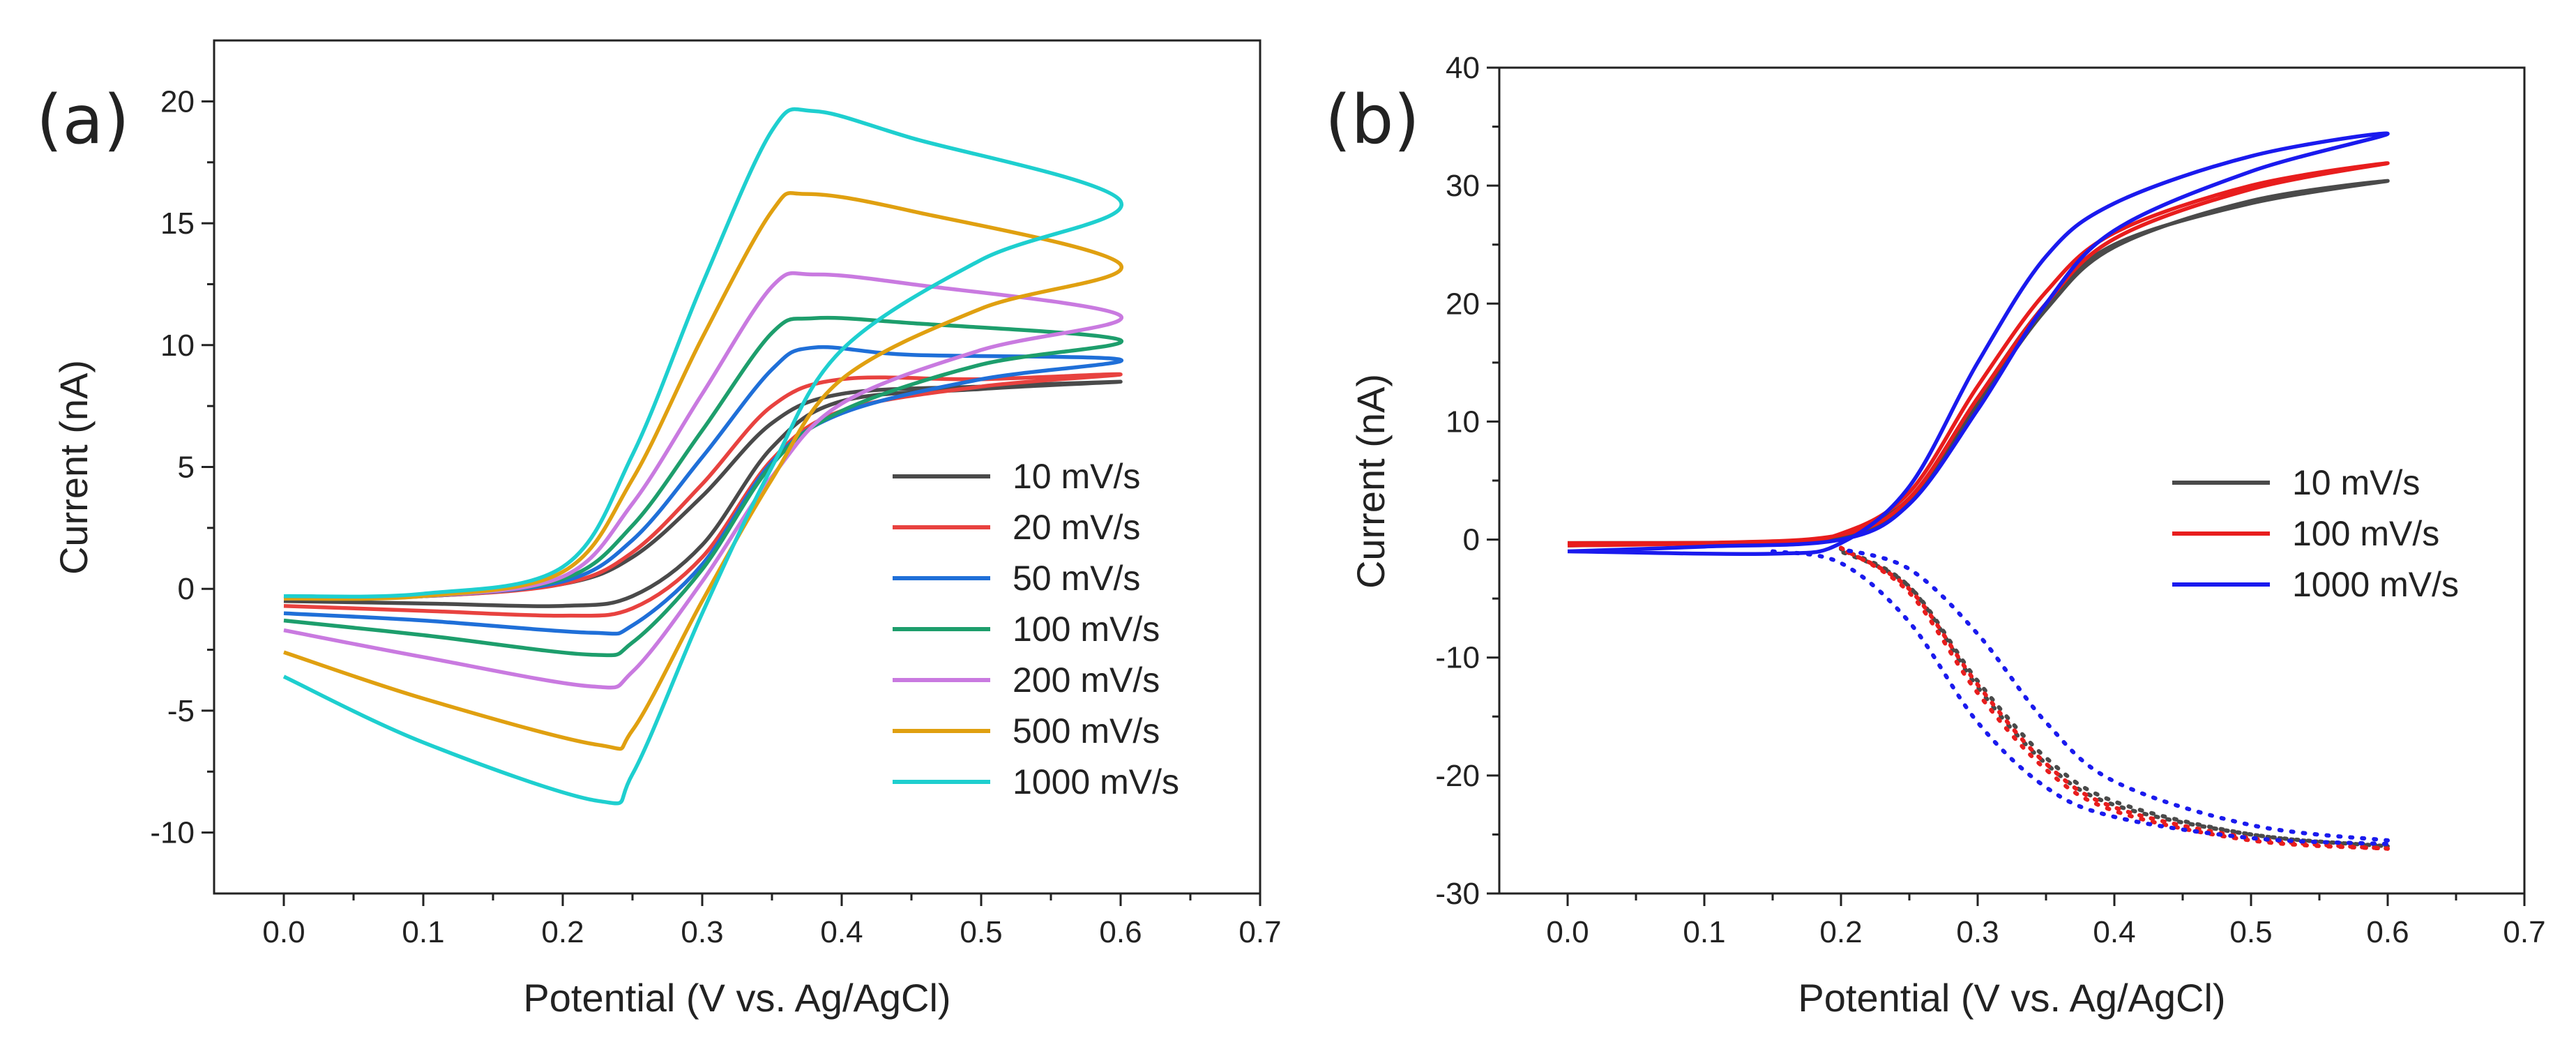 The height and width of the screenshot is (1056, 2576). What do you see at coordinates (702, 932) in the screenshot?
I see `panel-a-x-tick-label: 0.3` at bounding box center [702, 932].